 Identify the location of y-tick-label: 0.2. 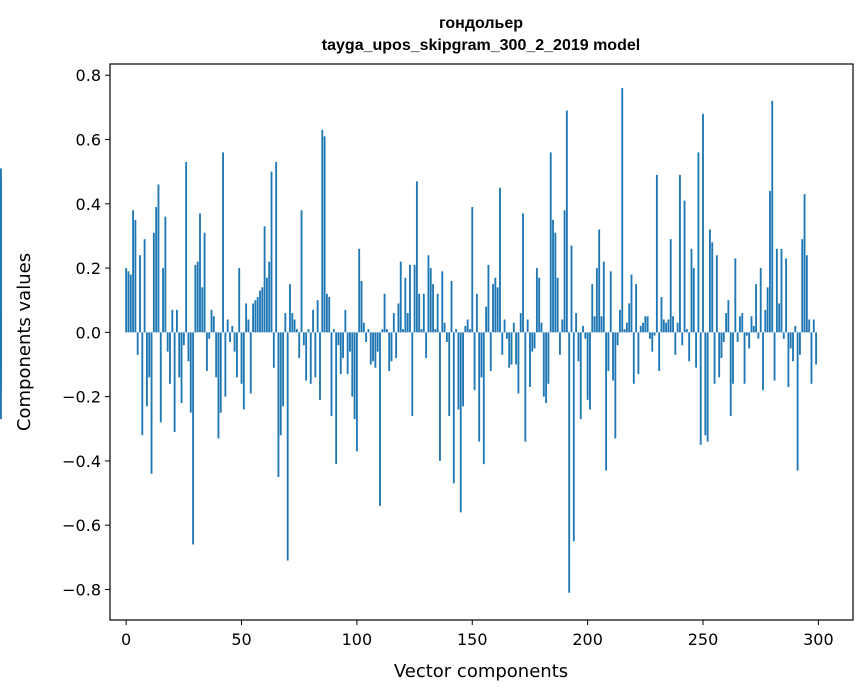
(88, 268).